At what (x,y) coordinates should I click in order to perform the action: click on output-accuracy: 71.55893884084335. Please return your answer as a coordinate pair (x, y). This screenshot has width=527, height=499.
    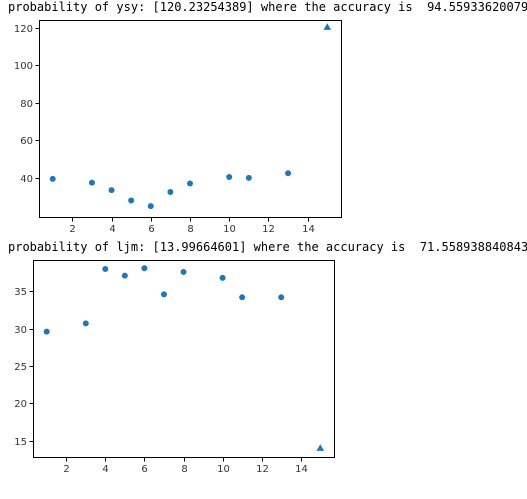
    Looking at the image, I should click on (473, 247).